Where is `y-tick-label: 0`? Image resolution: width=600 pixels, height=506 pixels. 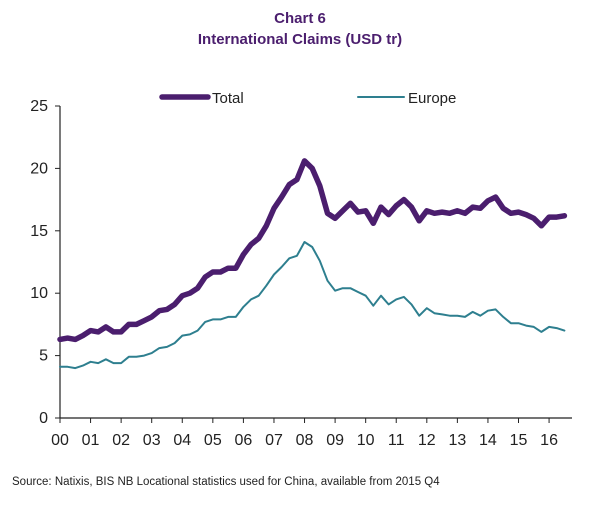 y-tick-label: 0 is located at coordinates (43, 418).